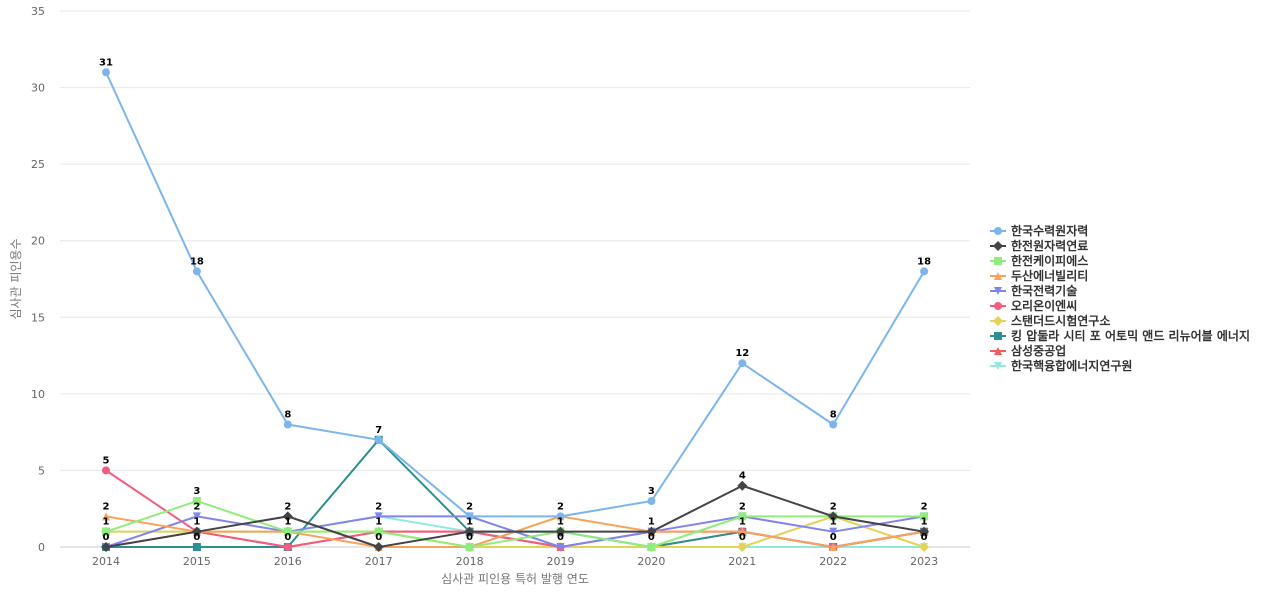  I want to click on y-tick-label: 5, so click(41, 470).